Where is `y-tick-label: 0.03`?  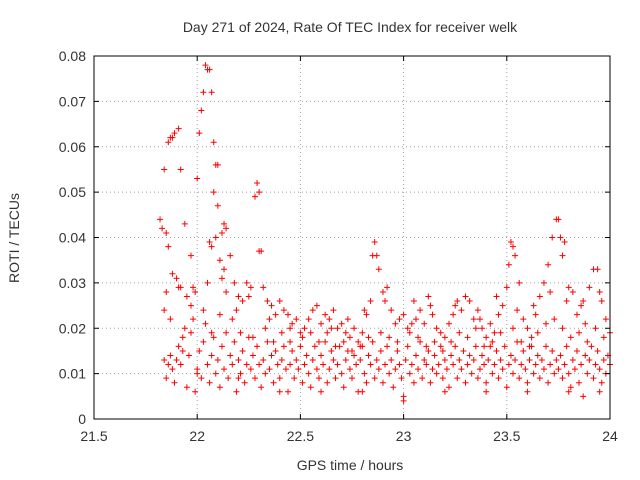 y-tick-label: 0.03 is located at coordinates (72, 283).